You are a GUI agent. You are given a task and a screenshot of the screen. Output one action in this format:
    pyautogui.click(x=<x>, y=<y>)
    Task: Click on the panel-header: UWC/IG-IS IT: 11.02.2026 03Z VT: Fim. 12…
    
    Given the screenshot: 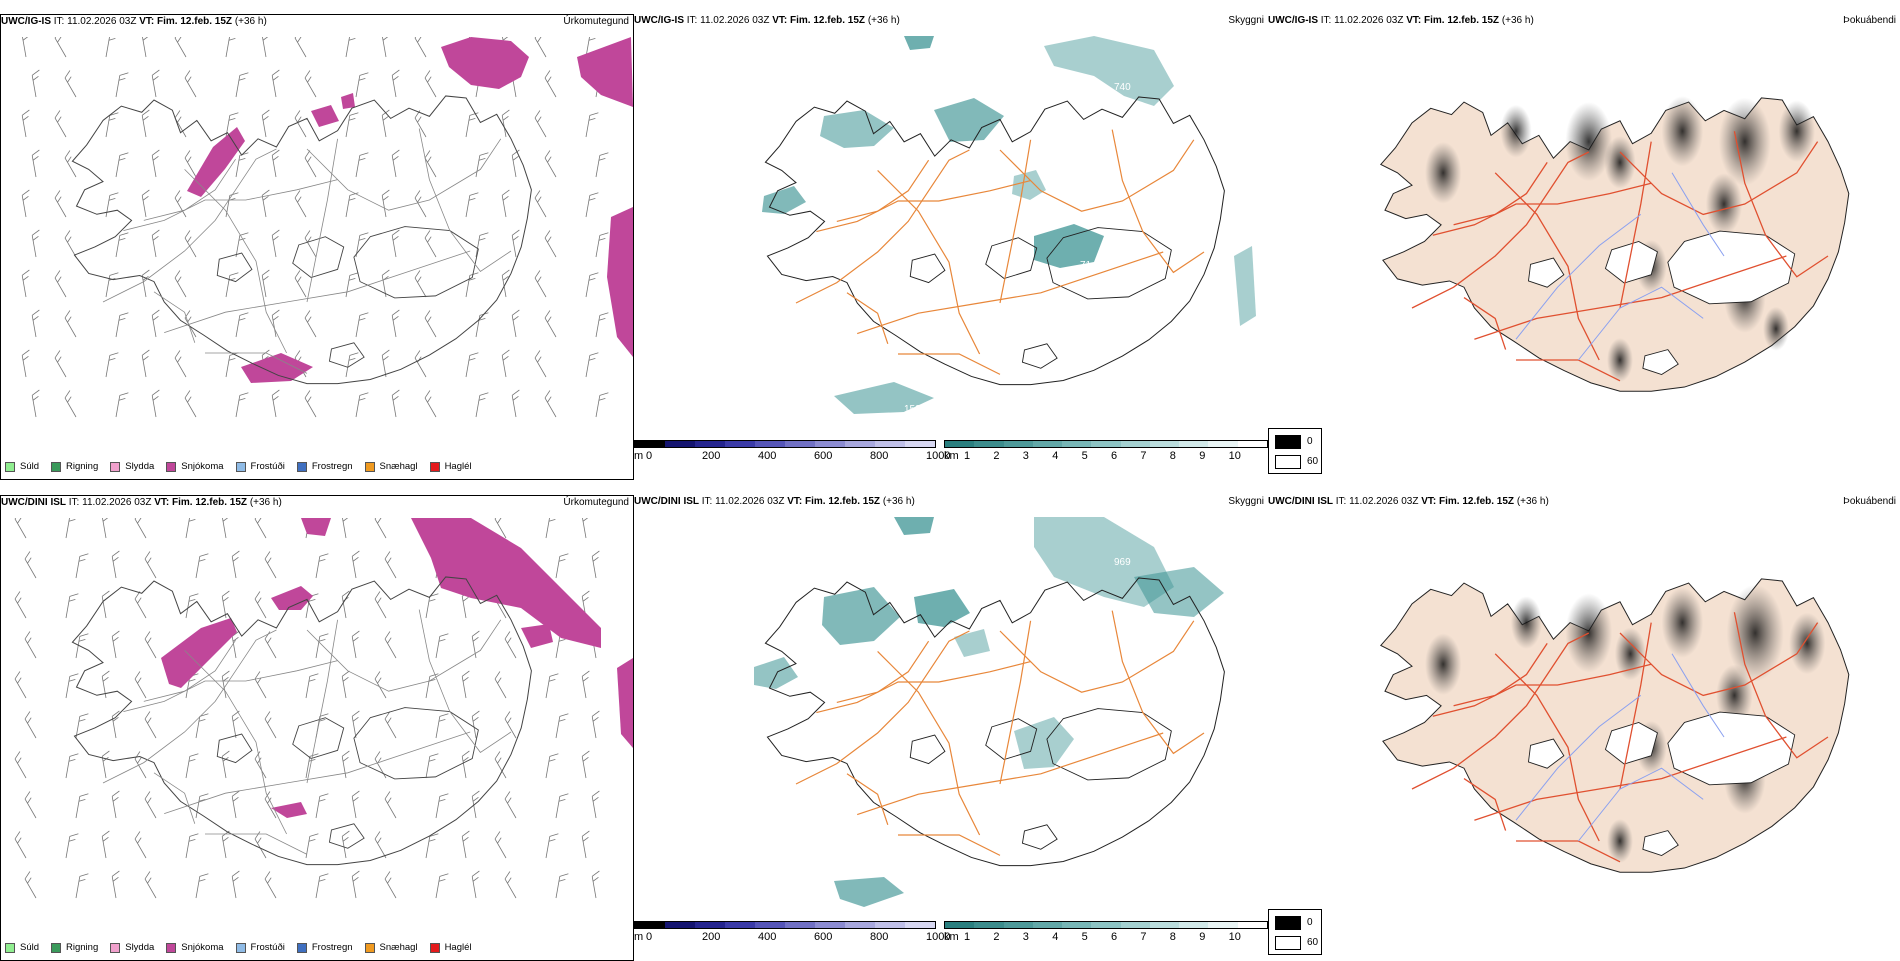 What is the action you would take?
    pyautogui.click(x=767, y=21)
    